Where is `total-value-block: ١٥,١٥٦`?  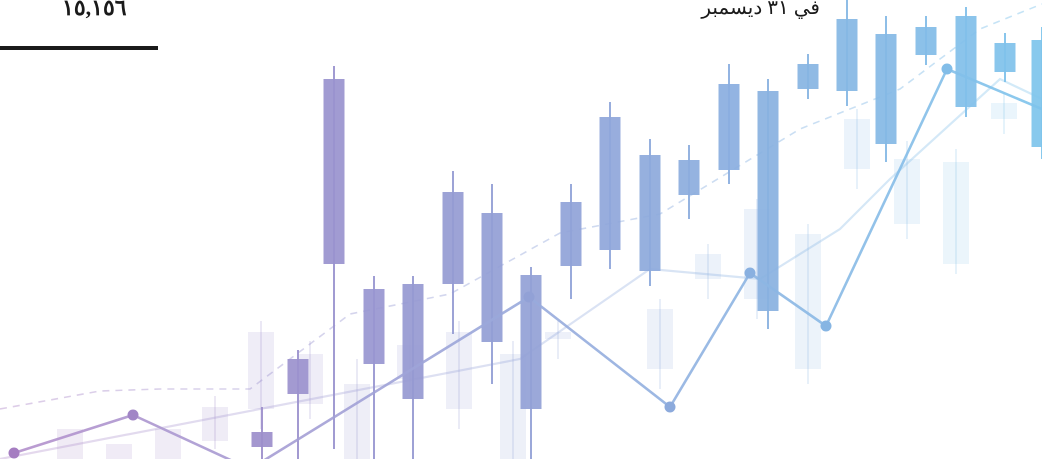 total-value-block: ١٥,١٥٦ is located at coordinates (79, 20).